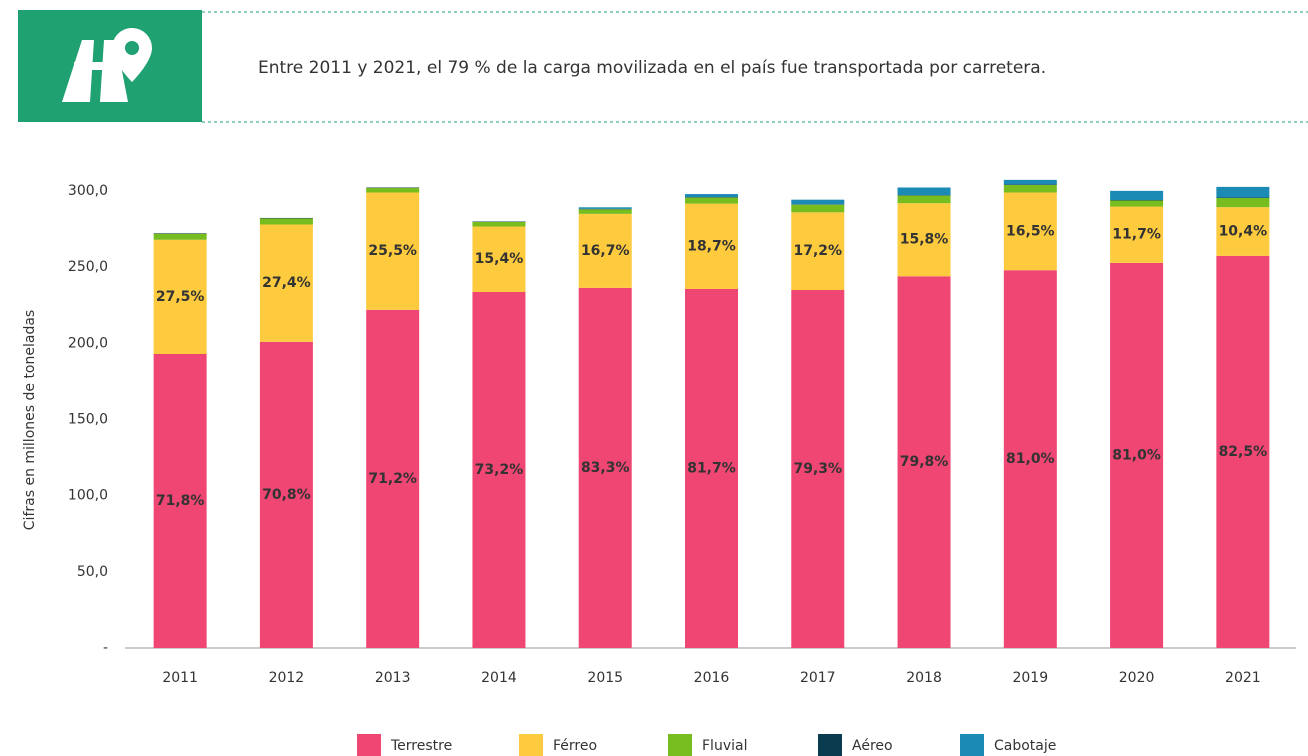 This screenshot has width=1308, height=756. I want to click on segment-label: 16,5%, so click(1030, 231).